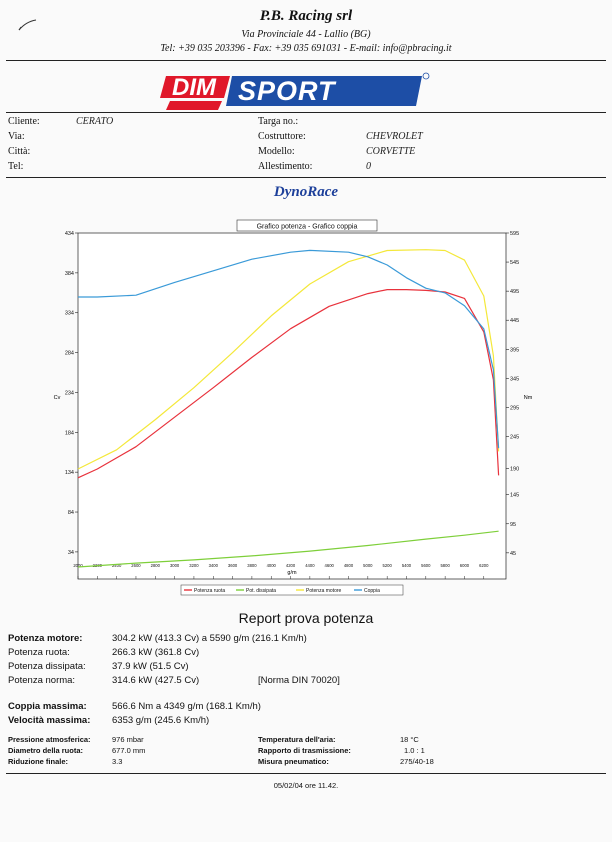  Describe the element at coordinates (394, 136) in the screenshot. I see `manufacturer-value: CHEVROLET` at that location.